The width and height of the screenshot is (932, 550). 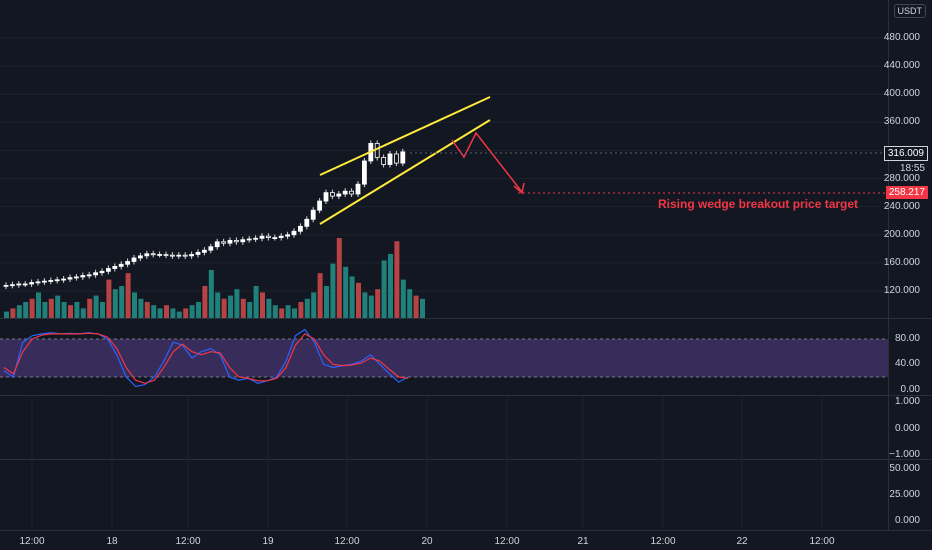 What do you see at coordinates (427, 541) in the screenshot?
I see `time-axis-label: 20` at bounding box center [427, 541].